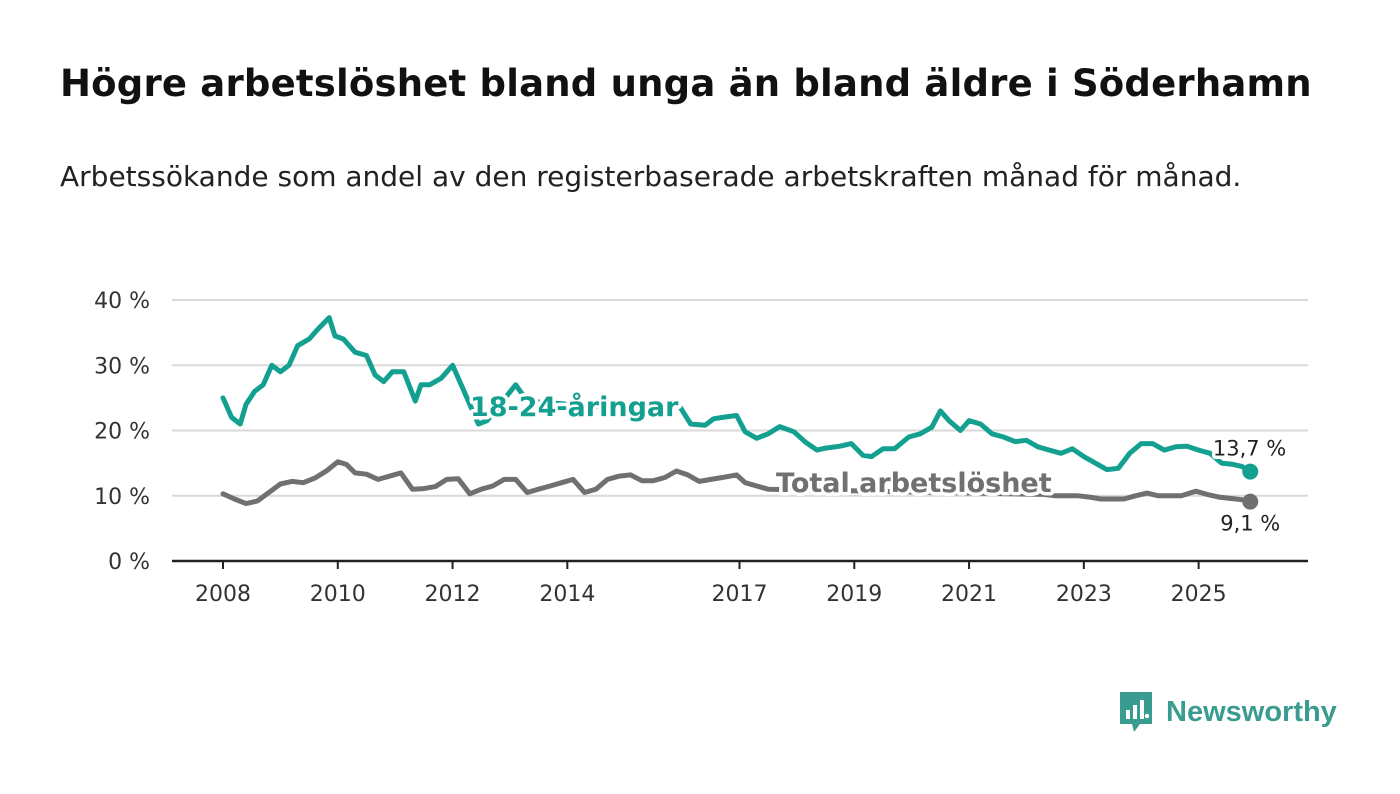 The height and width of the screenshot is (794, 1400). I want to click on x-tick-label: 2014, so click(567, 594).